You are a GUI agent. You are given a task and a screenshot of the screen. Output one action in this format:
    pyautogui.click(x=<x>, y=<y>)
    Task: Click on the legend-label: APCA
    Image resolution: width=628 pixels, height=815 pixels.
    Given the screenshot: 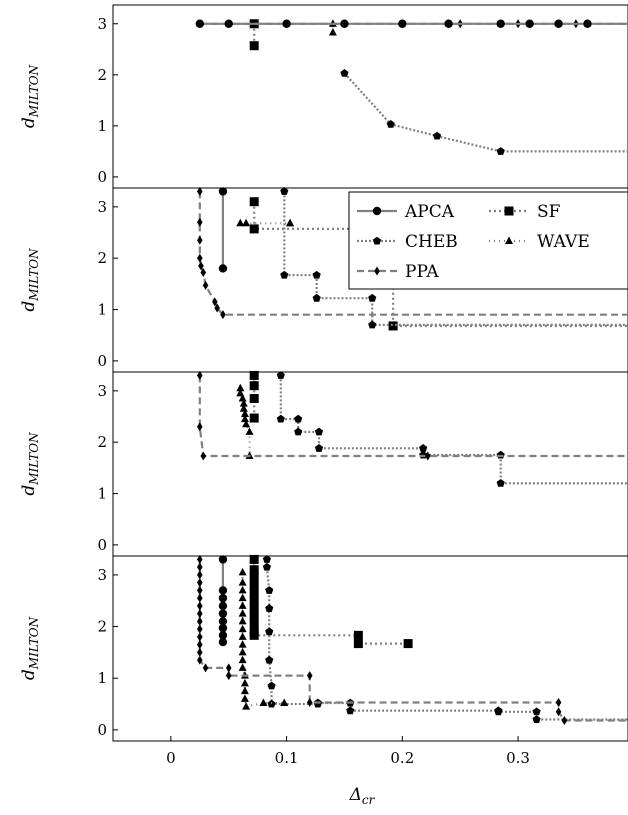 What is the action you would take?
    pyautogui.click(x=429, y=212)
    